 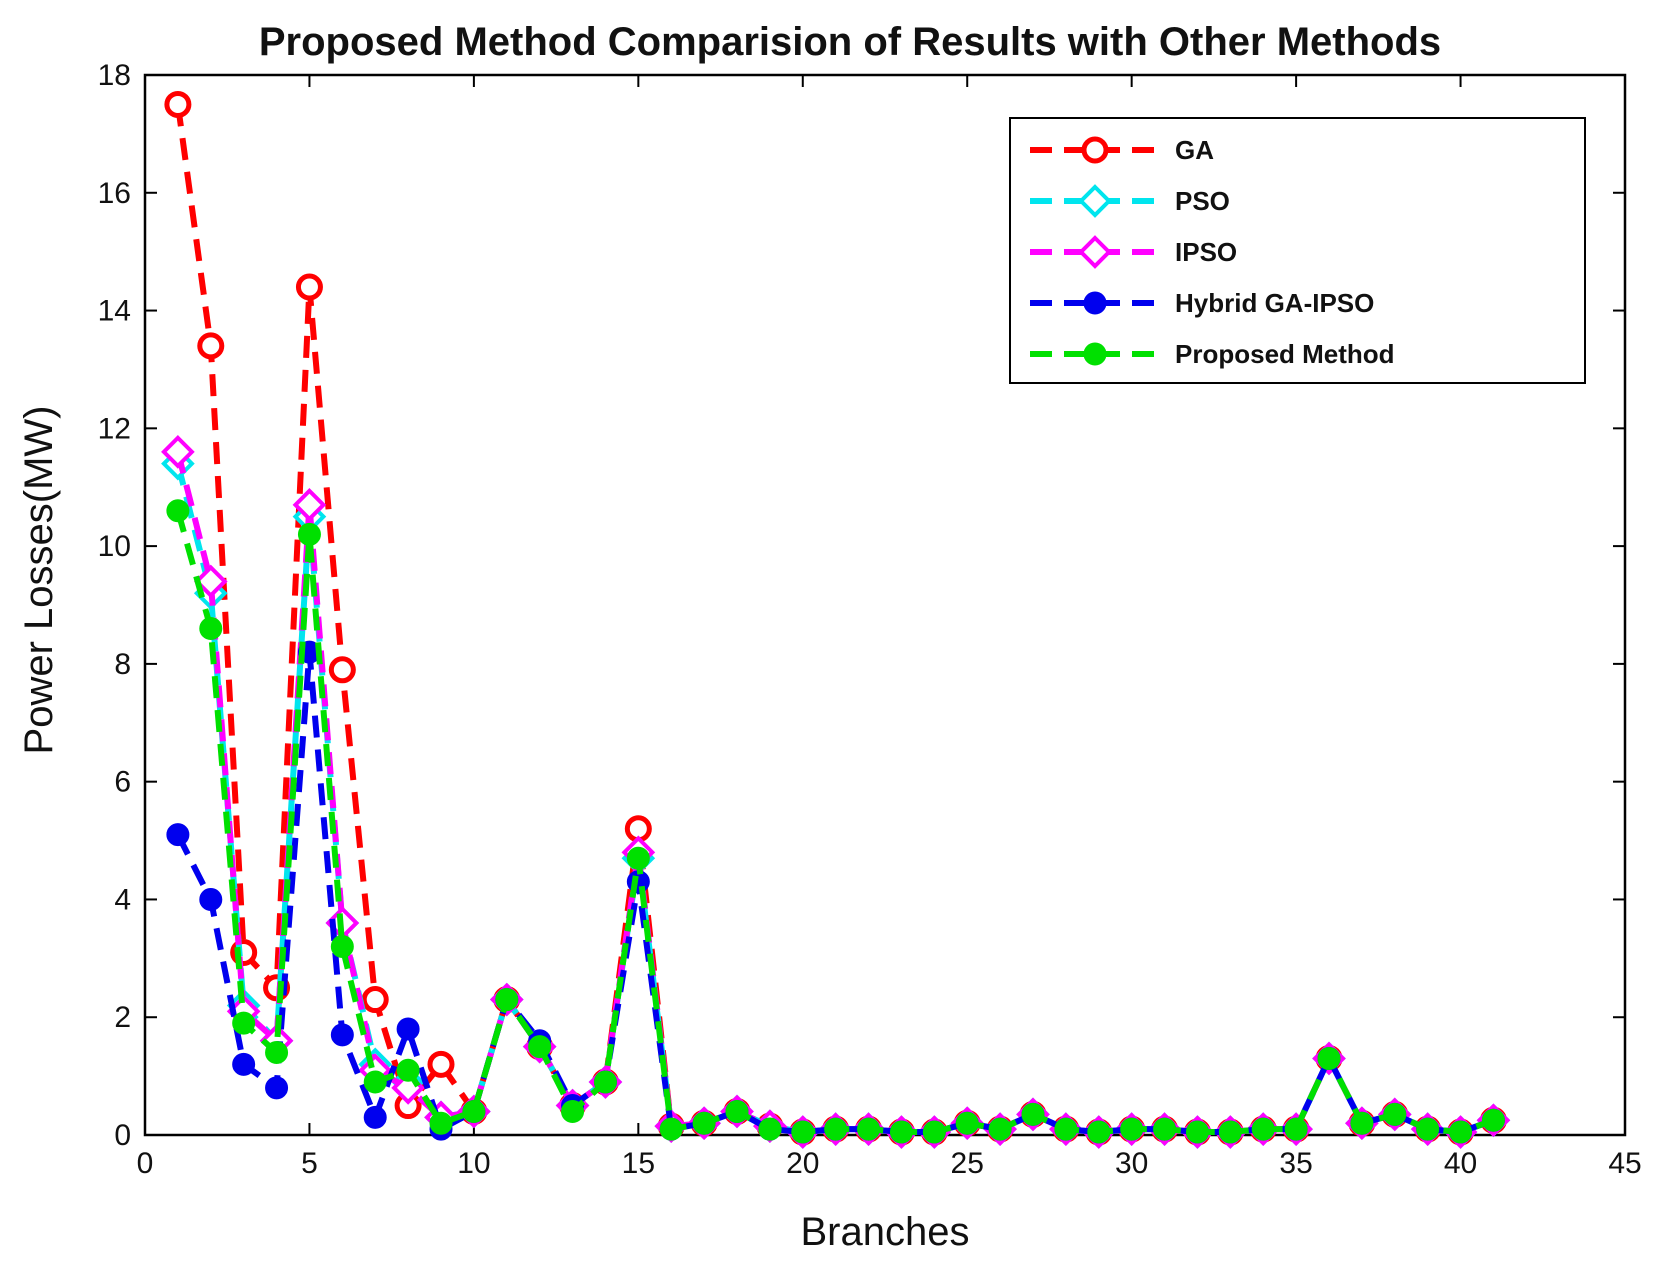 I want to click on y-tick-label: 8, so click(x=122, y=664).